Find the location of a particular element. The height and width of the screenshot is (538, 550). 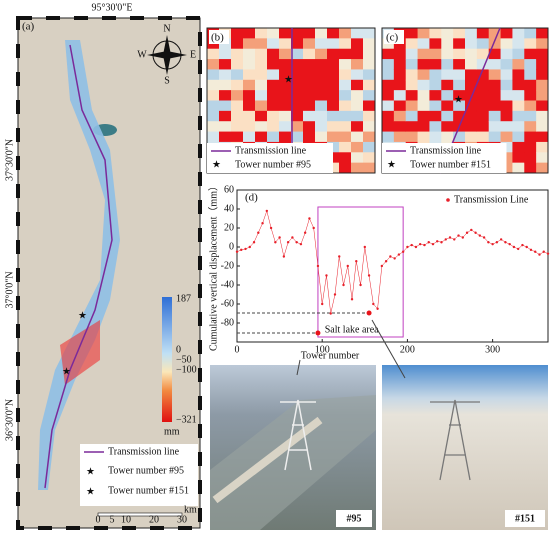

colorbar-label: −321 is located at coordinates (186, 419).